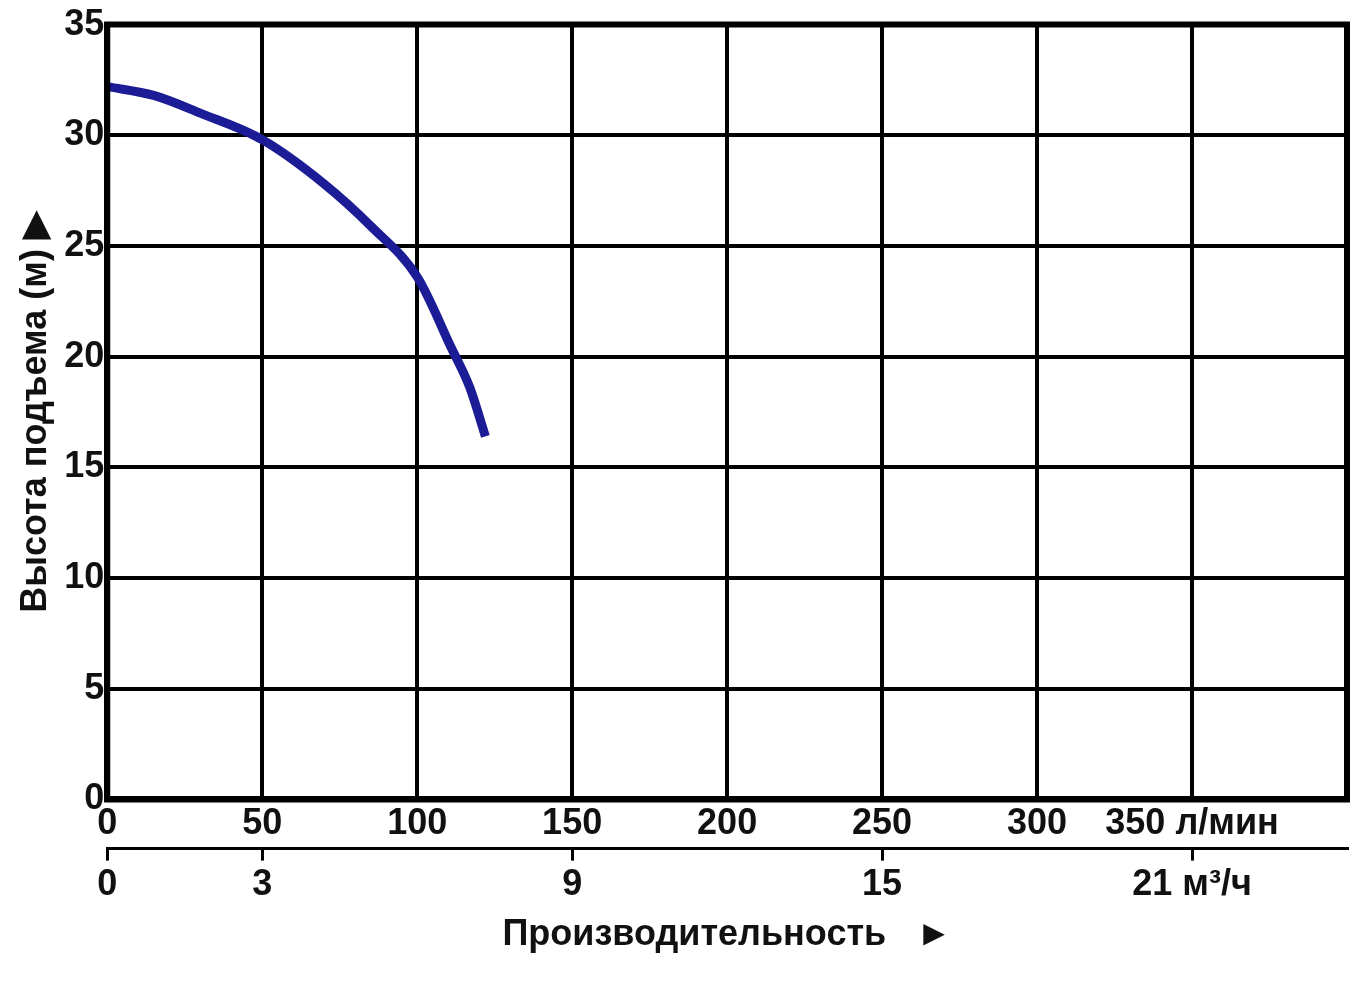  Describe the element at coordinates (84, 22) in the screenshot. I see `y-tick-label: 35` at that location.